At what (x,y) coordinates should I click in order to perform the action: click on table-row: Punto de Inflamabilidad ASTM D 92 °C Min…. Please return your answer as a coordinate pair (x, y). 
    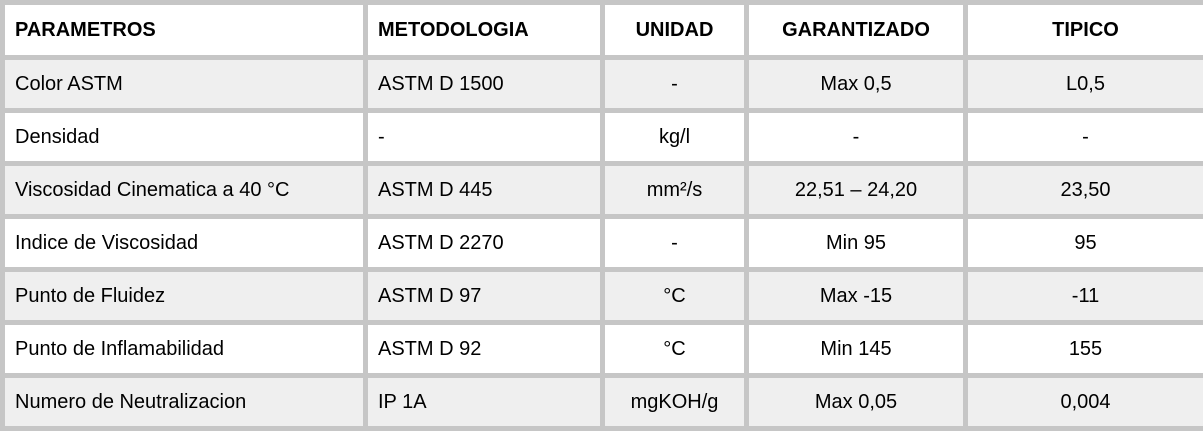
    Looking at the image, I should click on (601, 349).